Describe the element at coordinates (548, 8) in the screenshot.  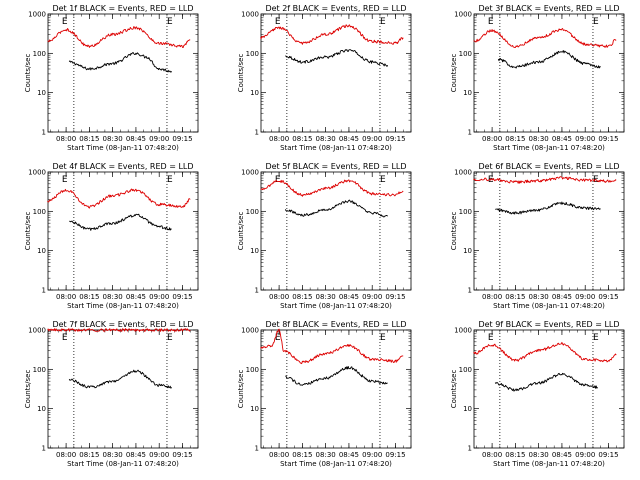
I see `panel-title: Det 3f BLACK = Events, RED = LLD` at that location.